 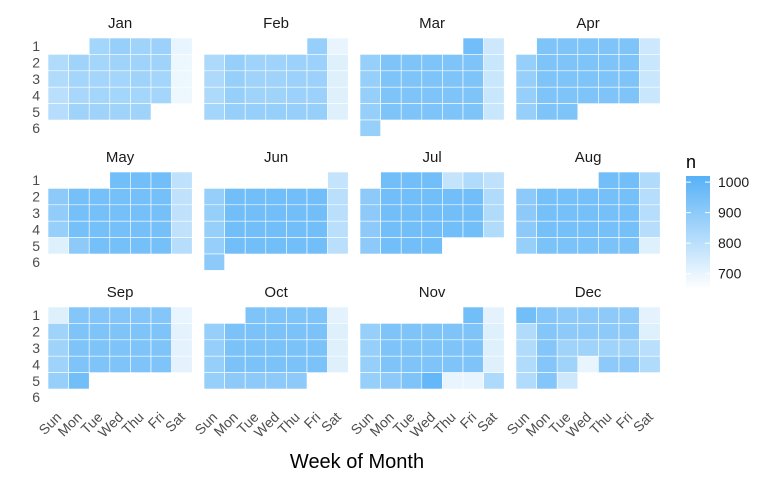 What do you see at coordinates (120, 292) in the screenshot?
I see `month-label: Sep` at bounding box center [120, 292].